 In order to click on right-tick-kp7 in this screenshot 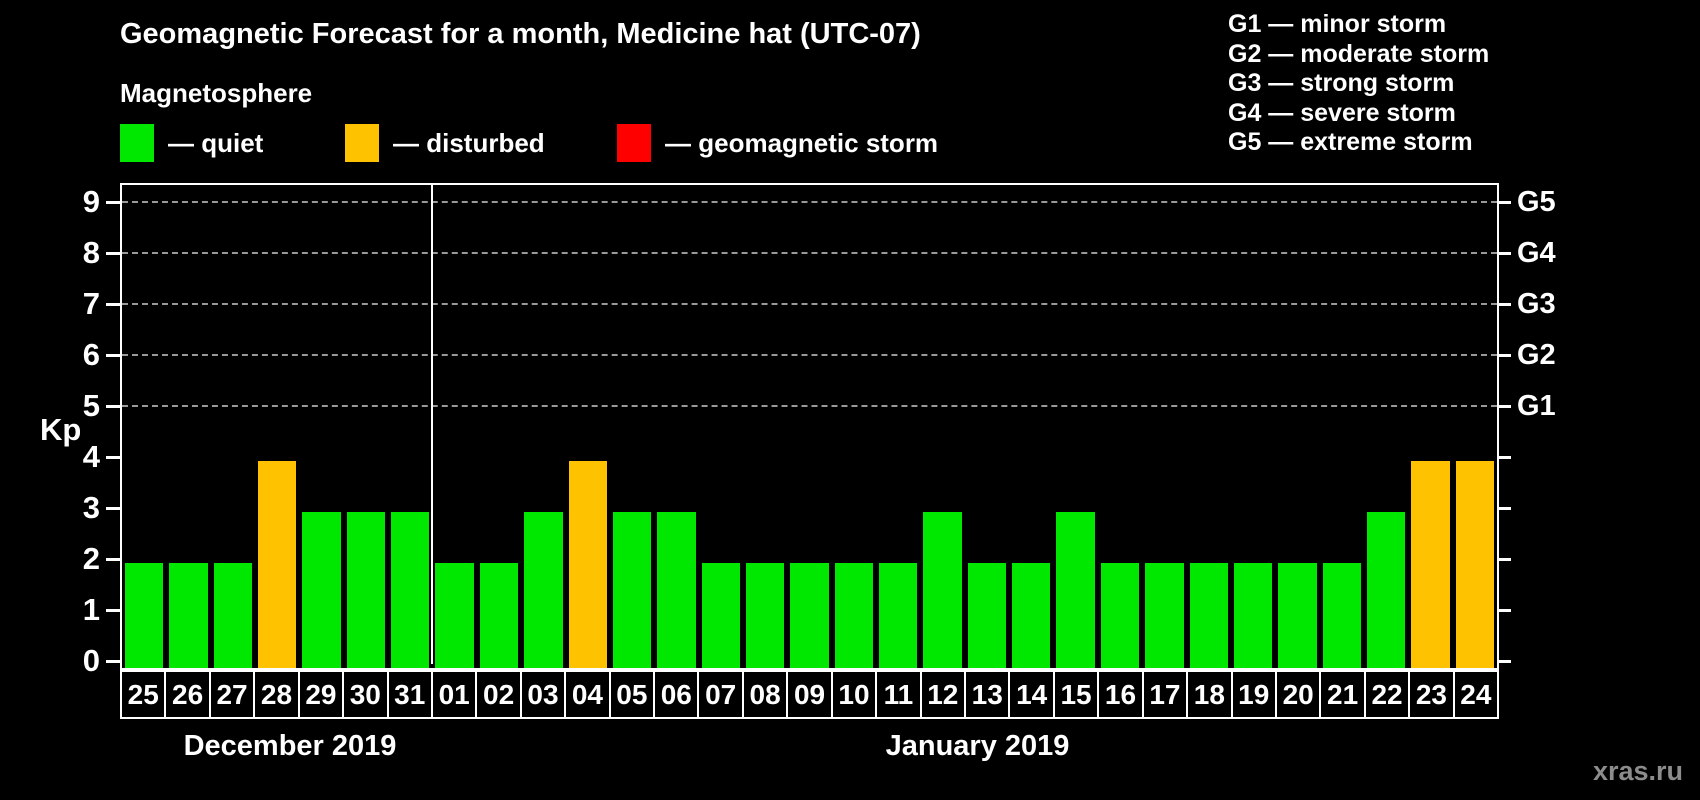, I will do `click(1504, 304)`.